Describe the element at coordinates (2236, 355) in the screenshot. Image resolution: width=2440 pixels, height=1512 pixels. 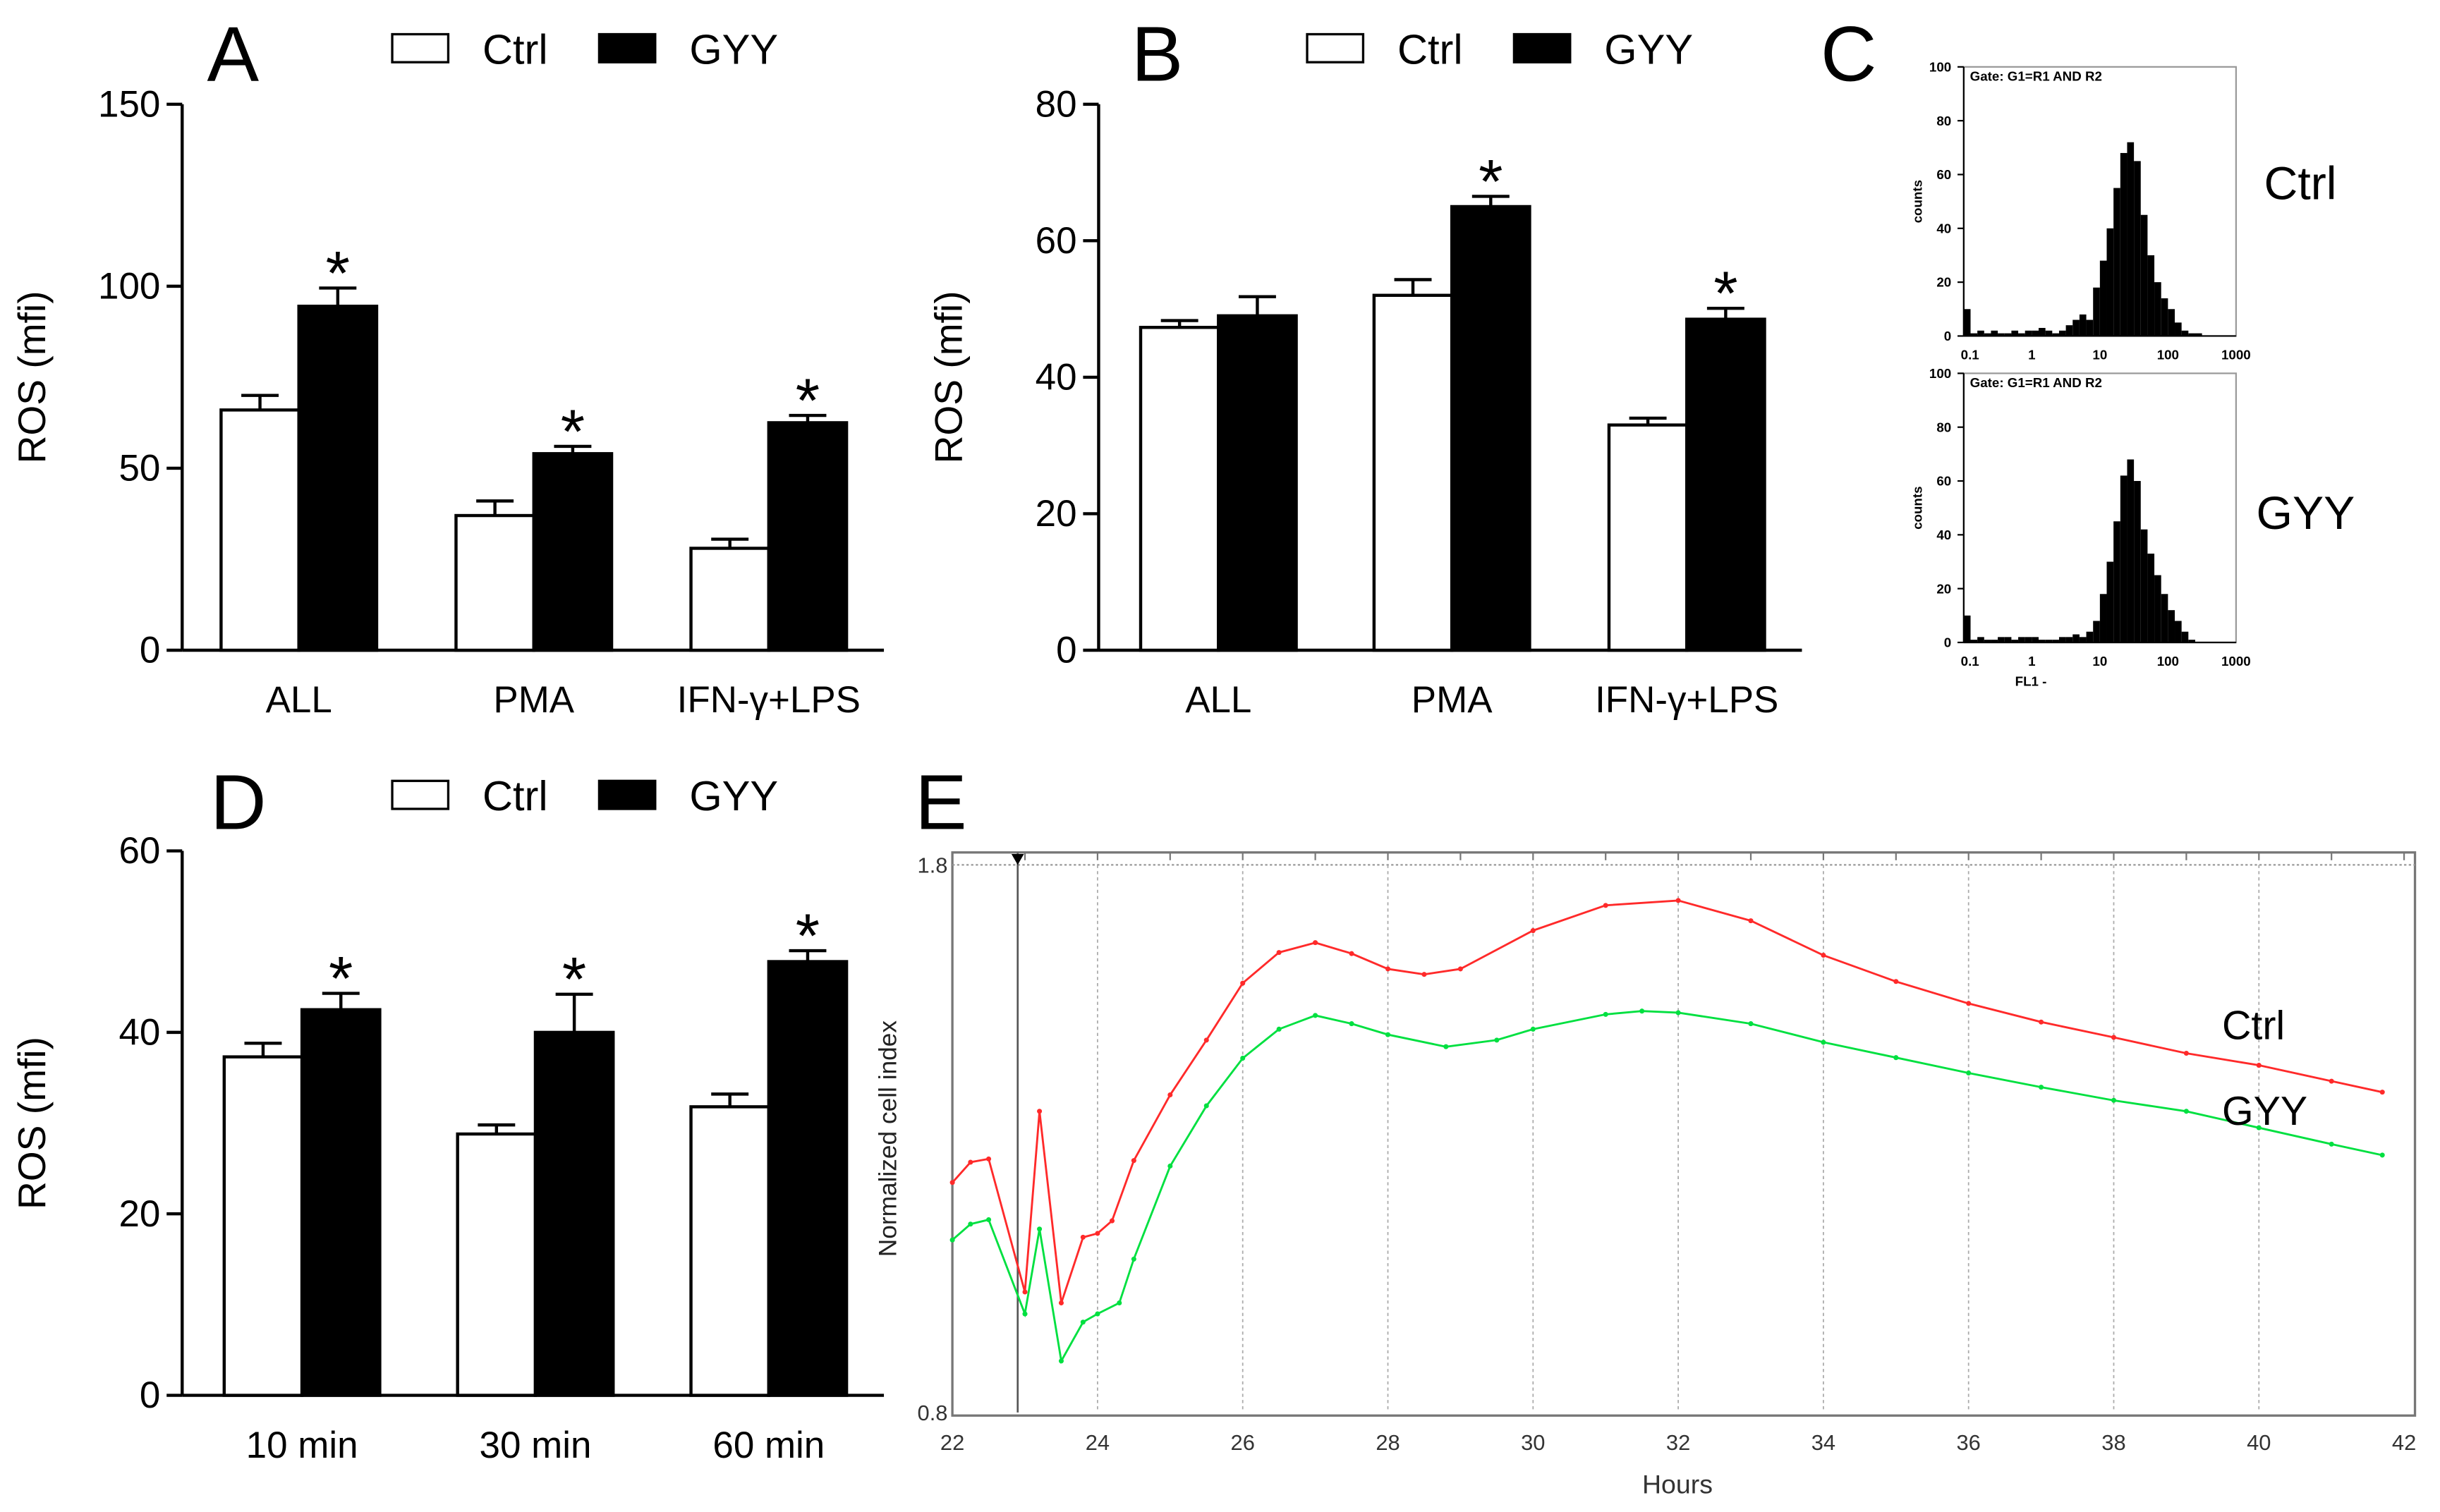
I see `x-tick-label: 1000` at that location.